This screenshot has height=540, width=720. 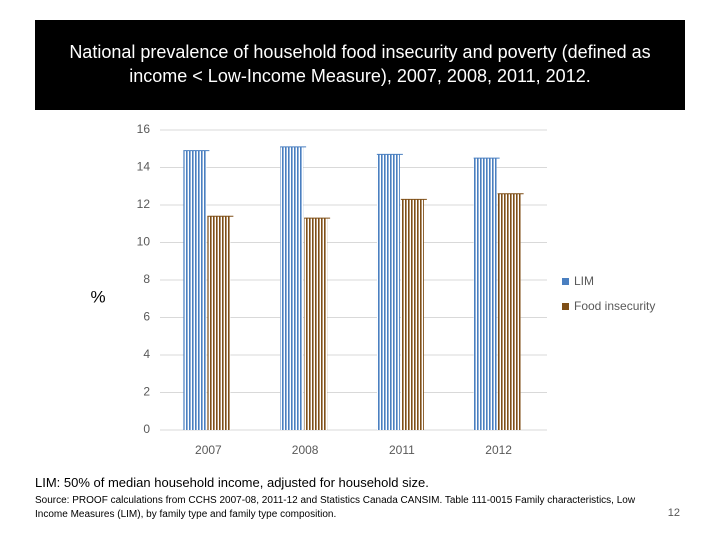 I want to click on y-tick-label: 6, so click(x=146, y=317).